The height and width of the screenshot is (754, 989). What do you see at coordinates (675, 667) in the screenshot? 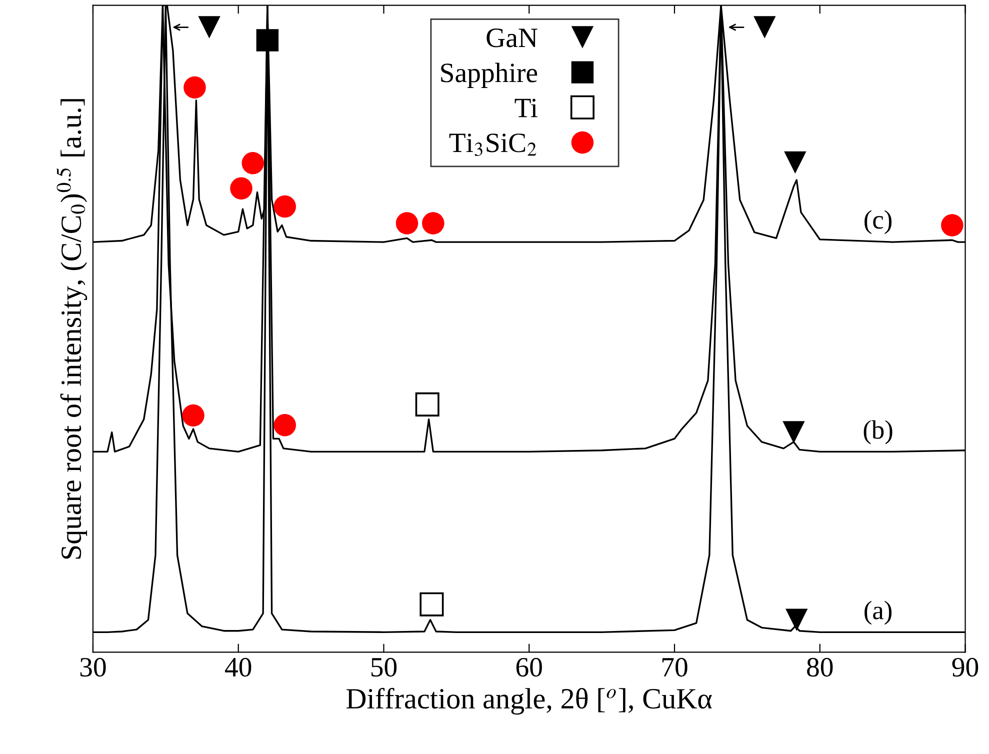
I see `x-tick-label: 70` at bounding box center [675, 667].